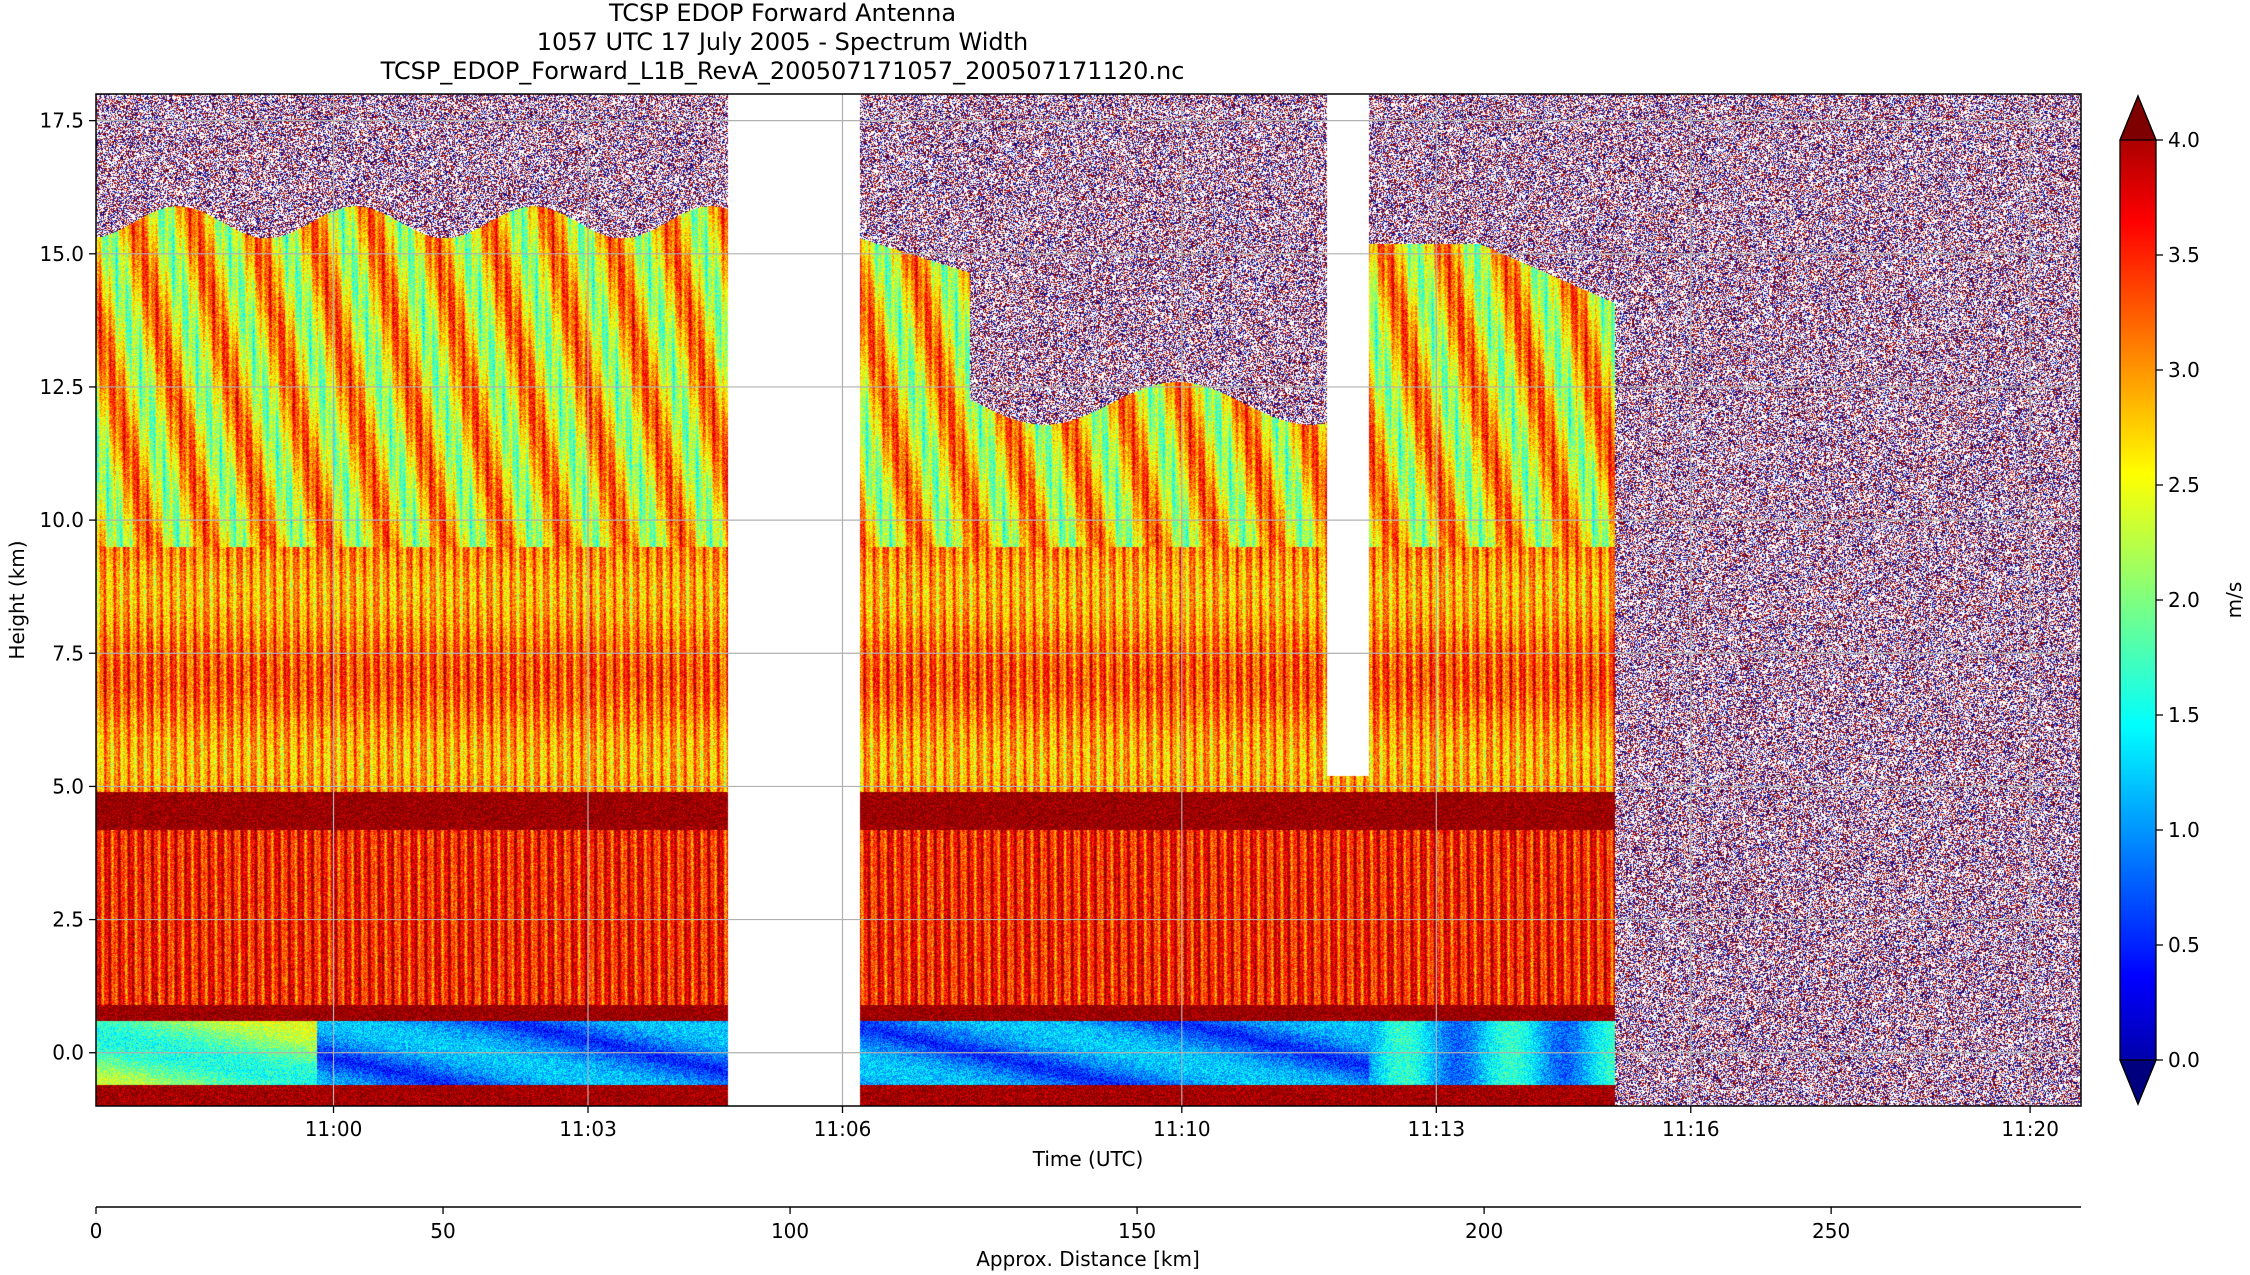  Describe the element at coordinates (1088, 1259) in the screenshot. I see `distance-axis-label: Approx. Distance [km]` at that location.